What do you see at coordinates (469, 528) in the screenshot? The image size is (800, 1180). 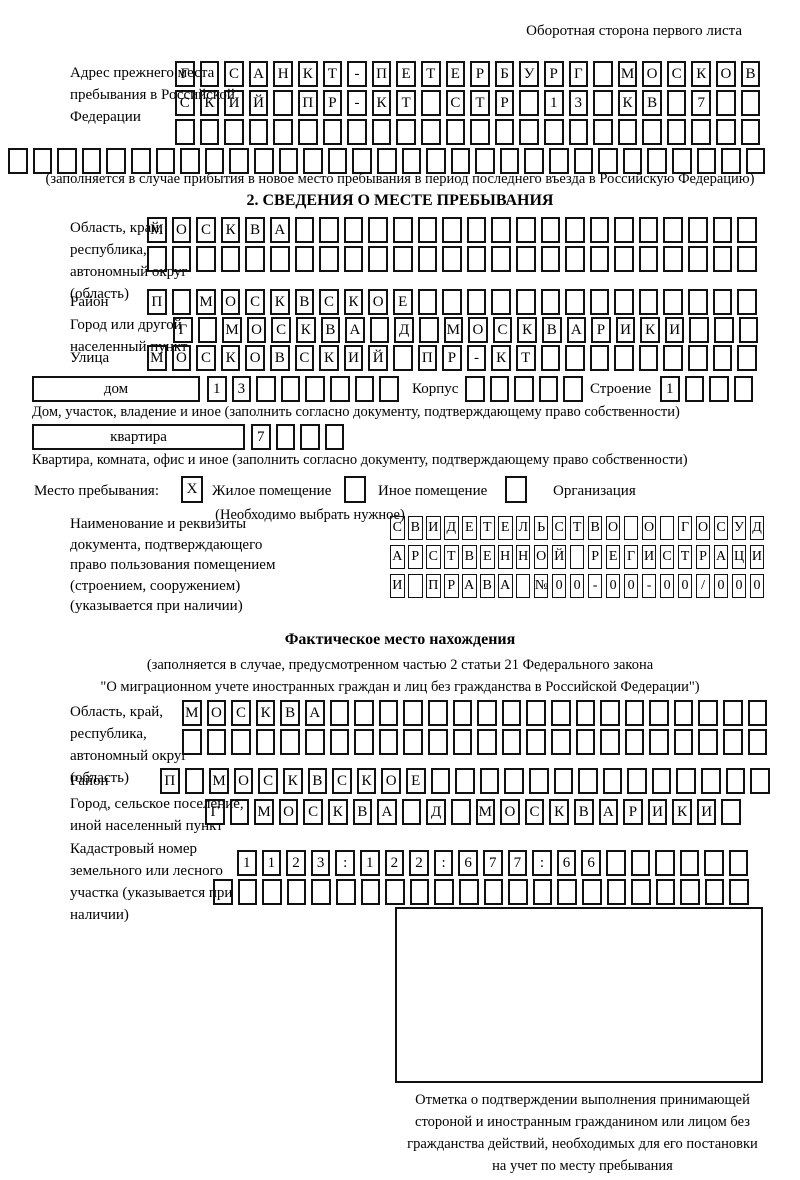 I see `char-box: Е` at bounding box center [469, 528].